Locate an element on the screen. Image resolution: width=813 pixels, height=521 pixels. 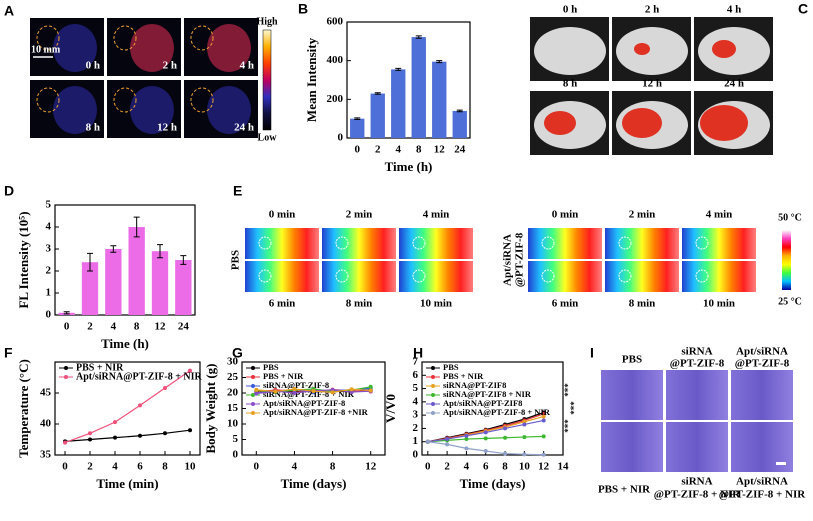
panel-letter: B is located at coordinates (303, 9).